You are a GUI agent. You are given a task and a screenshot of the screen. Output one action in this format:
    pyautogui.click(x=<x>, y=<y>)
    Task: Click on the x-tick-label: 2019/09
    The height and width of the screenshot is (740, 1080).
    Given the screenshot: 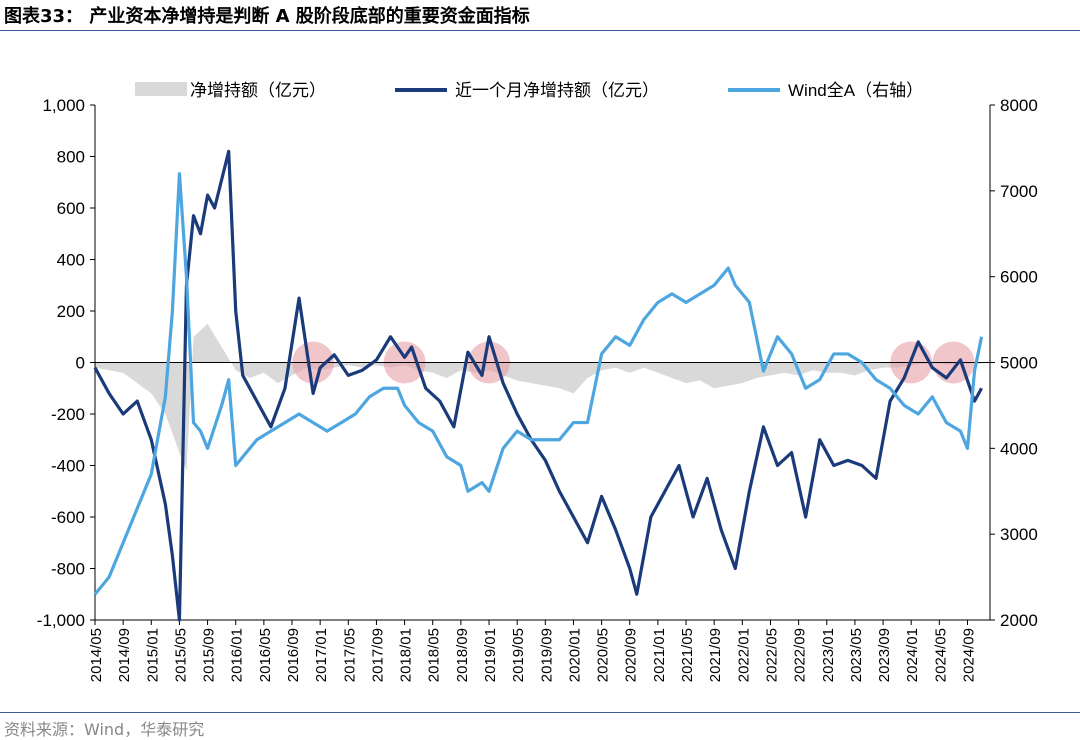 What is the action you would take?
    pyautogui.click(x=546, y=655)
    